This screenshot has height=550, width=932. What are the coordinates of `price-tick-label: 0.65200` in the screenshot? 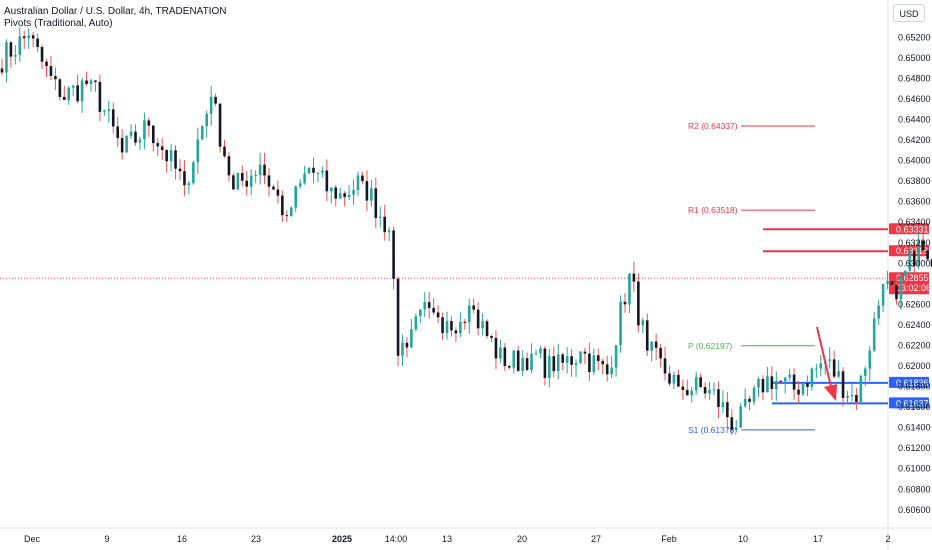 It's located at (914, 37).